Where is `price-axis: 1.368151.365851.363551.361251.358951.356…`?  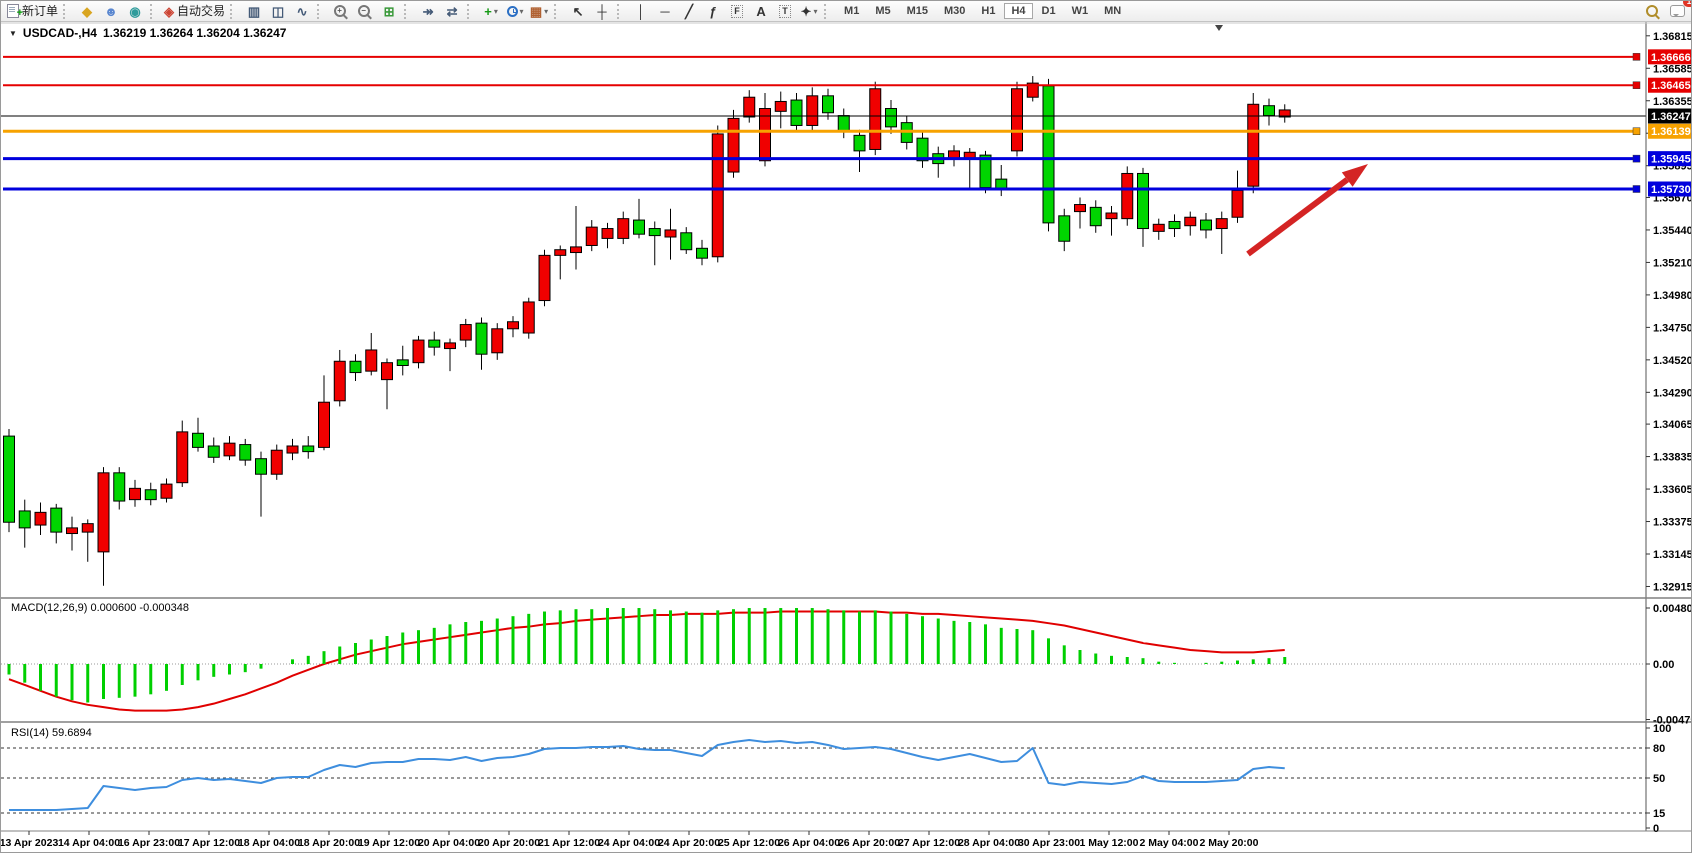
price-axis: 1.368151.365851.363551.361251.358951.356… is located at coordinates (1668, 426).